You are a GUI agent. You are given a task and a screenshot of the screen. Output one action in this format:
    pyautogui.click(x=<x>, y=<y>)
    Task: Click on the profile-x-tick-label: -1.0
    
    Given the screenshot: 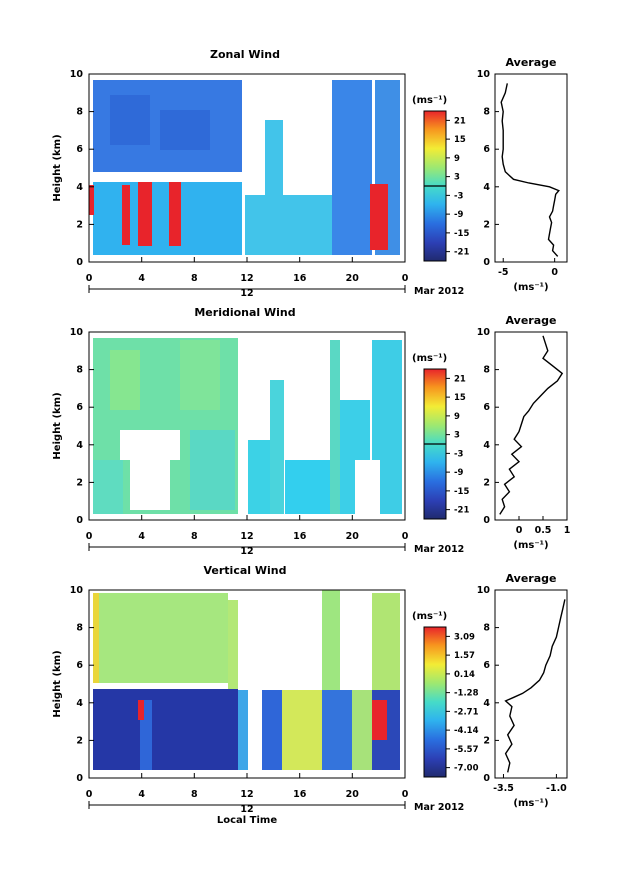 What is the action you would take?
    pyautogui.click(x=556, y=788)
    